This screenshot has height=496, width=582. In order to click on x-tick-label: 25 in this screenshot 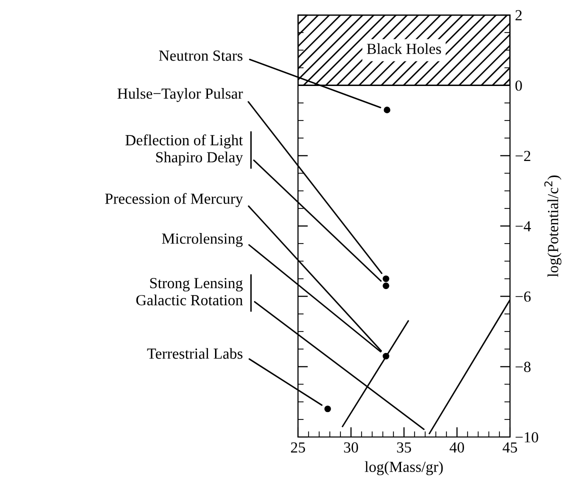, I will do `click(298, 447)`.